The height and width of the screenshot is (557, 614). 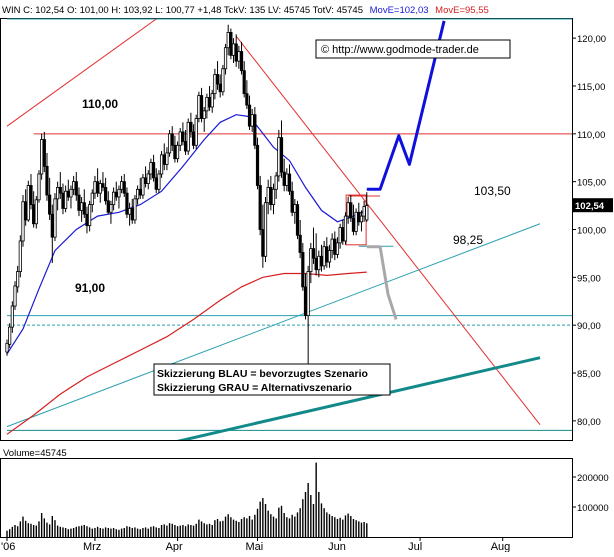 What do you see at coordinates (590, 206) in the screenshot?
I see `last-price-label: 102,54` at bounding box center [590, 206].